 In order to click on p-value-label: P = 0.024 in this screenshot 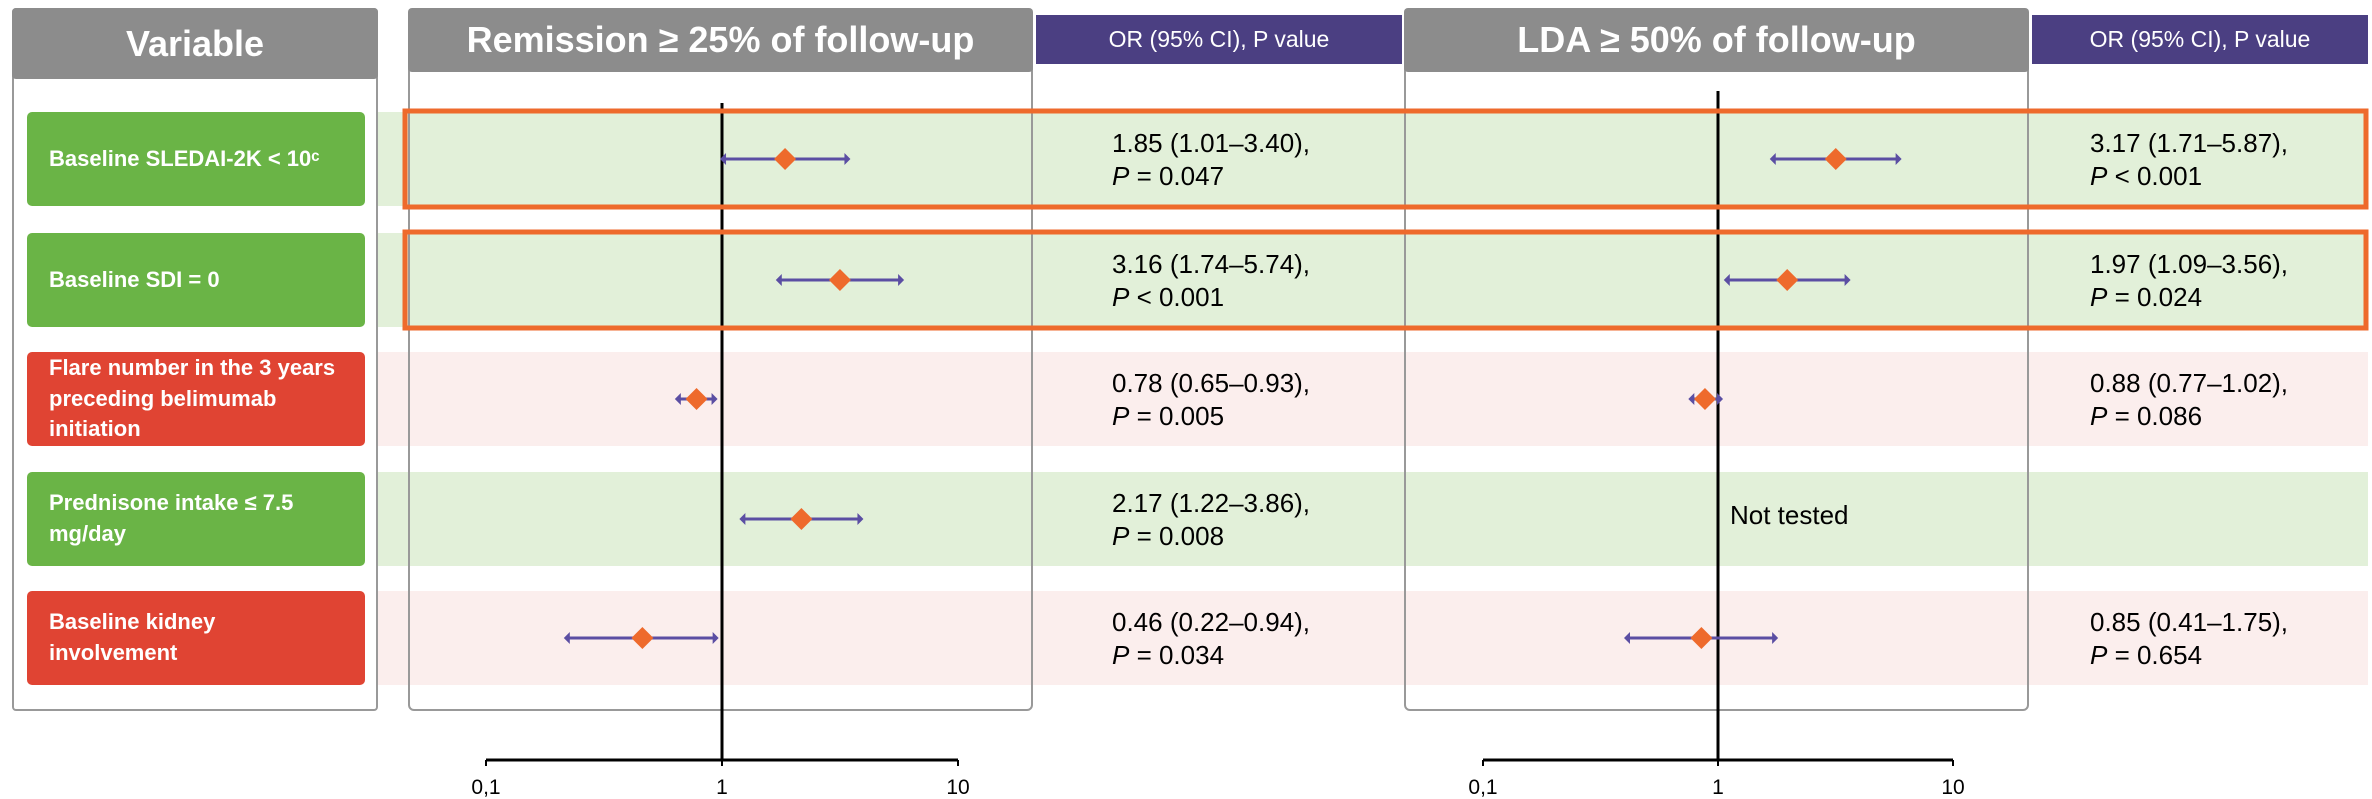, I will do `click(2146, 296)`.